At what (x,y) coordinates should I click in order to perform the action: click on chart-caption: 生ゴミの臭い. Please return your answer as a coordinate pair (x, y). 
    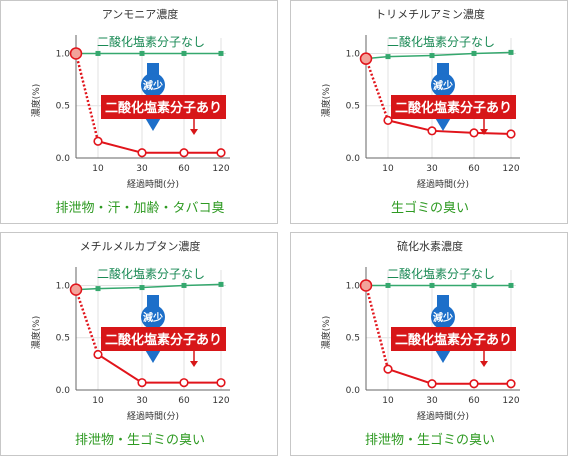
    Looking at the image, I should click on (430, 208).